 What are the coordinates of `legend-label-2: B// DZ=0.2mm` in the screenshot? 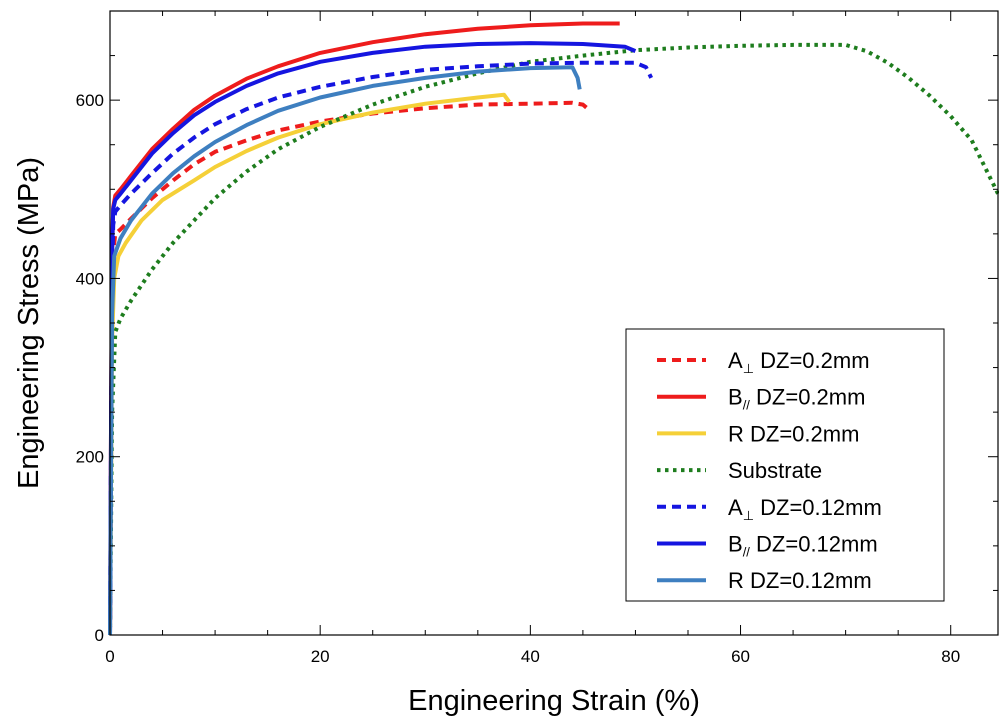 It's located at (796, 399).